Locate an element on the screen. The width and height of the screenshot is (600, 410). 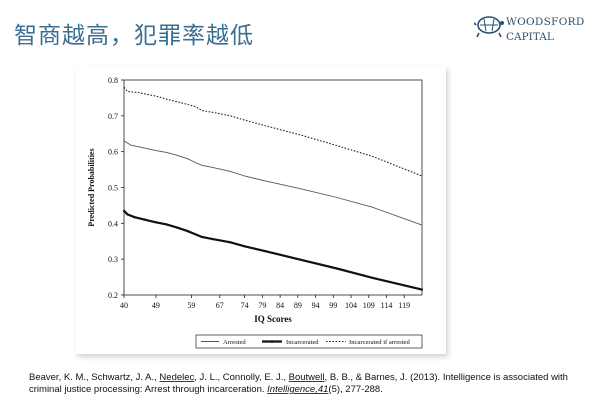
legend-label-1: Incarcerated is located at coordinates (302, 342).